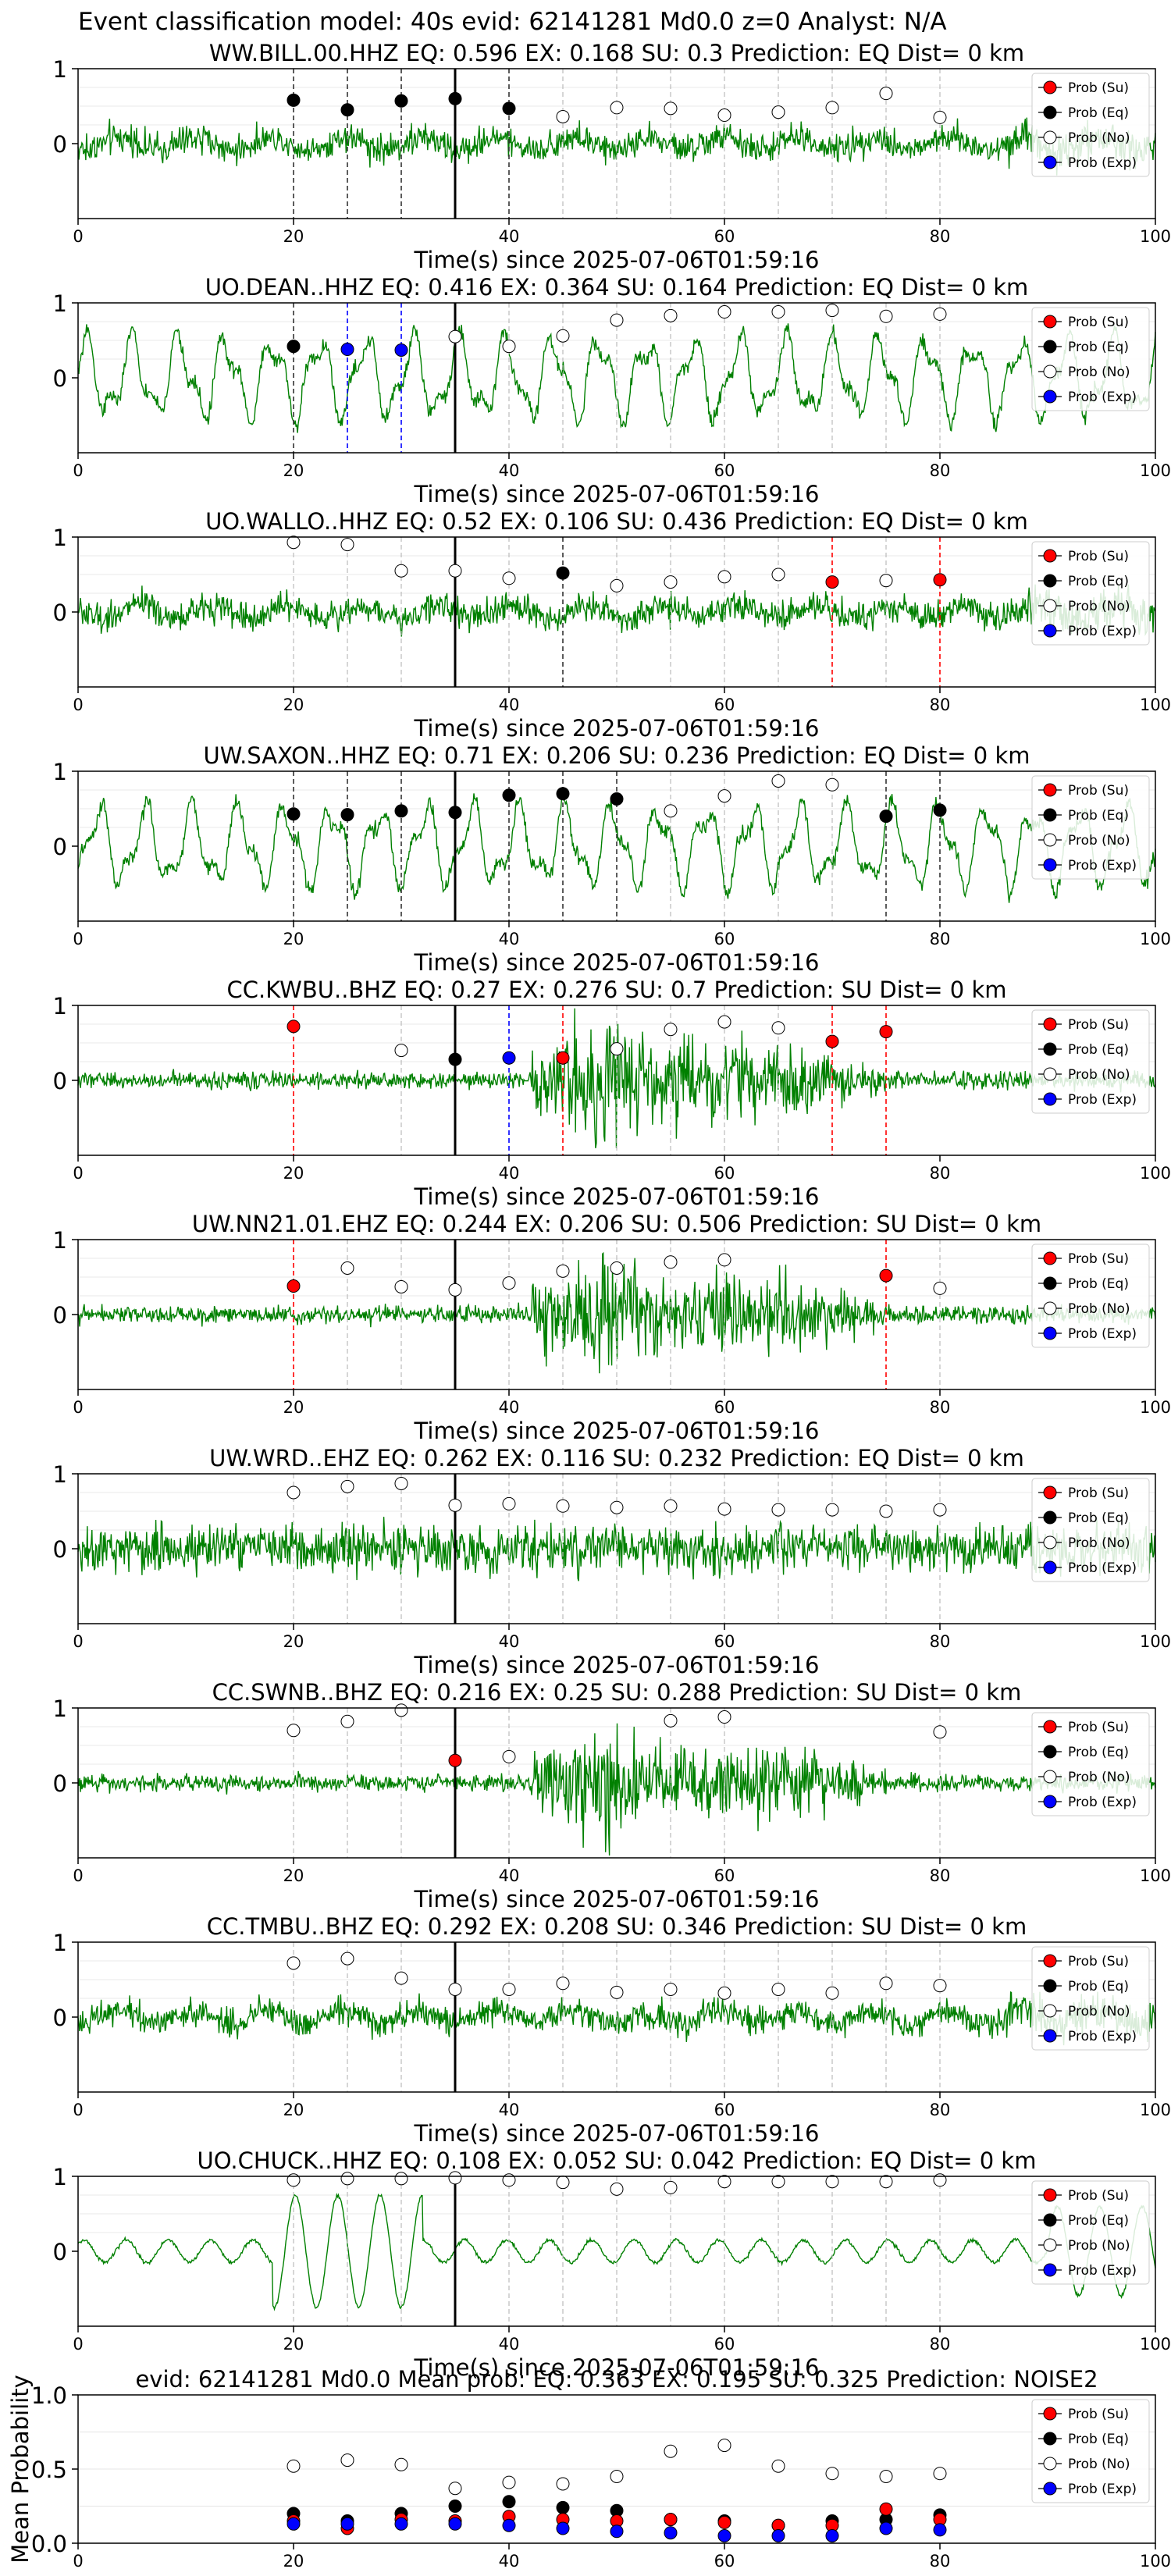 The image size is (1171, 2576). What do you see at coordinates (940, 470) in the screenshot?
I see `x-tick-label: 80` at bounding box center [940, 470].